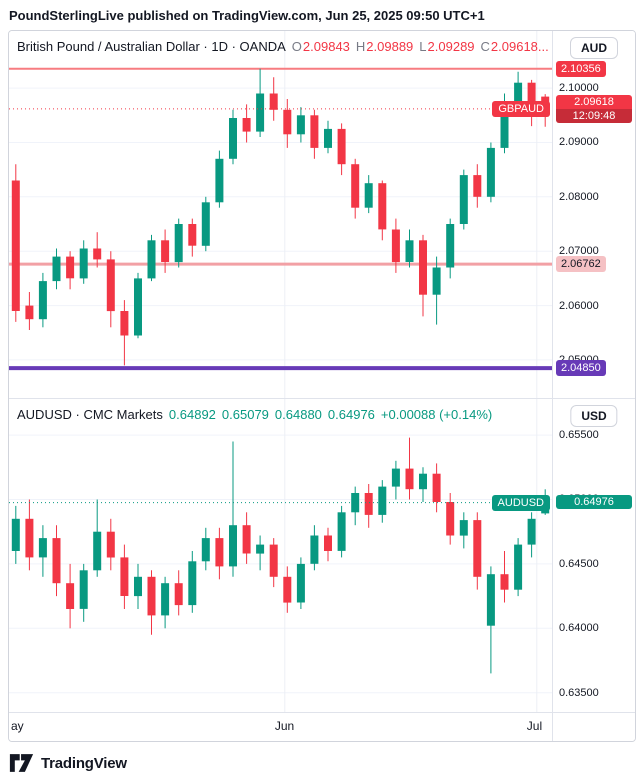 The image size is (644, 781). I want to click on audusd-low-value: 0.64880, so click(298, 414).